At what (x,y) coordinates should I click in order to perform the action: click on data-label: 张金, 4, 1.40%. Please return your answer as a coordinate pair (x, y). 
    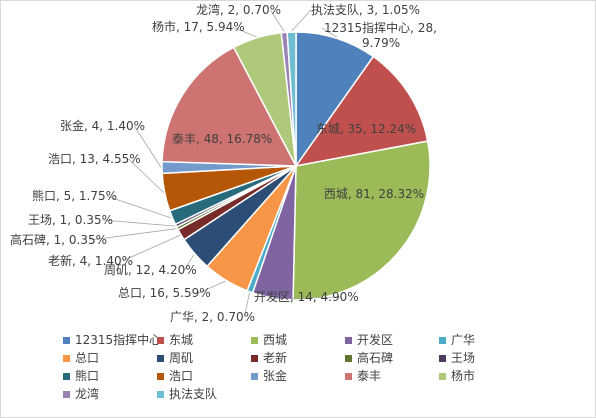
    Looking at the image, I should click on (102, 125).